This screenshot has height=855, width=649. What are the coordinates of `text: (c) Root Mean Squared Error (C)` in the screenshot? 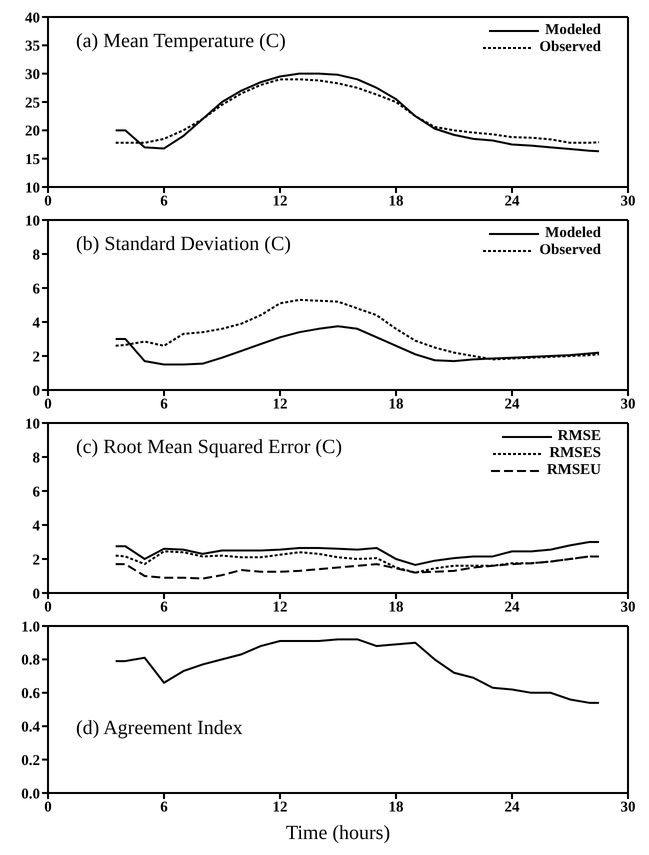 It's located at (209, 447).